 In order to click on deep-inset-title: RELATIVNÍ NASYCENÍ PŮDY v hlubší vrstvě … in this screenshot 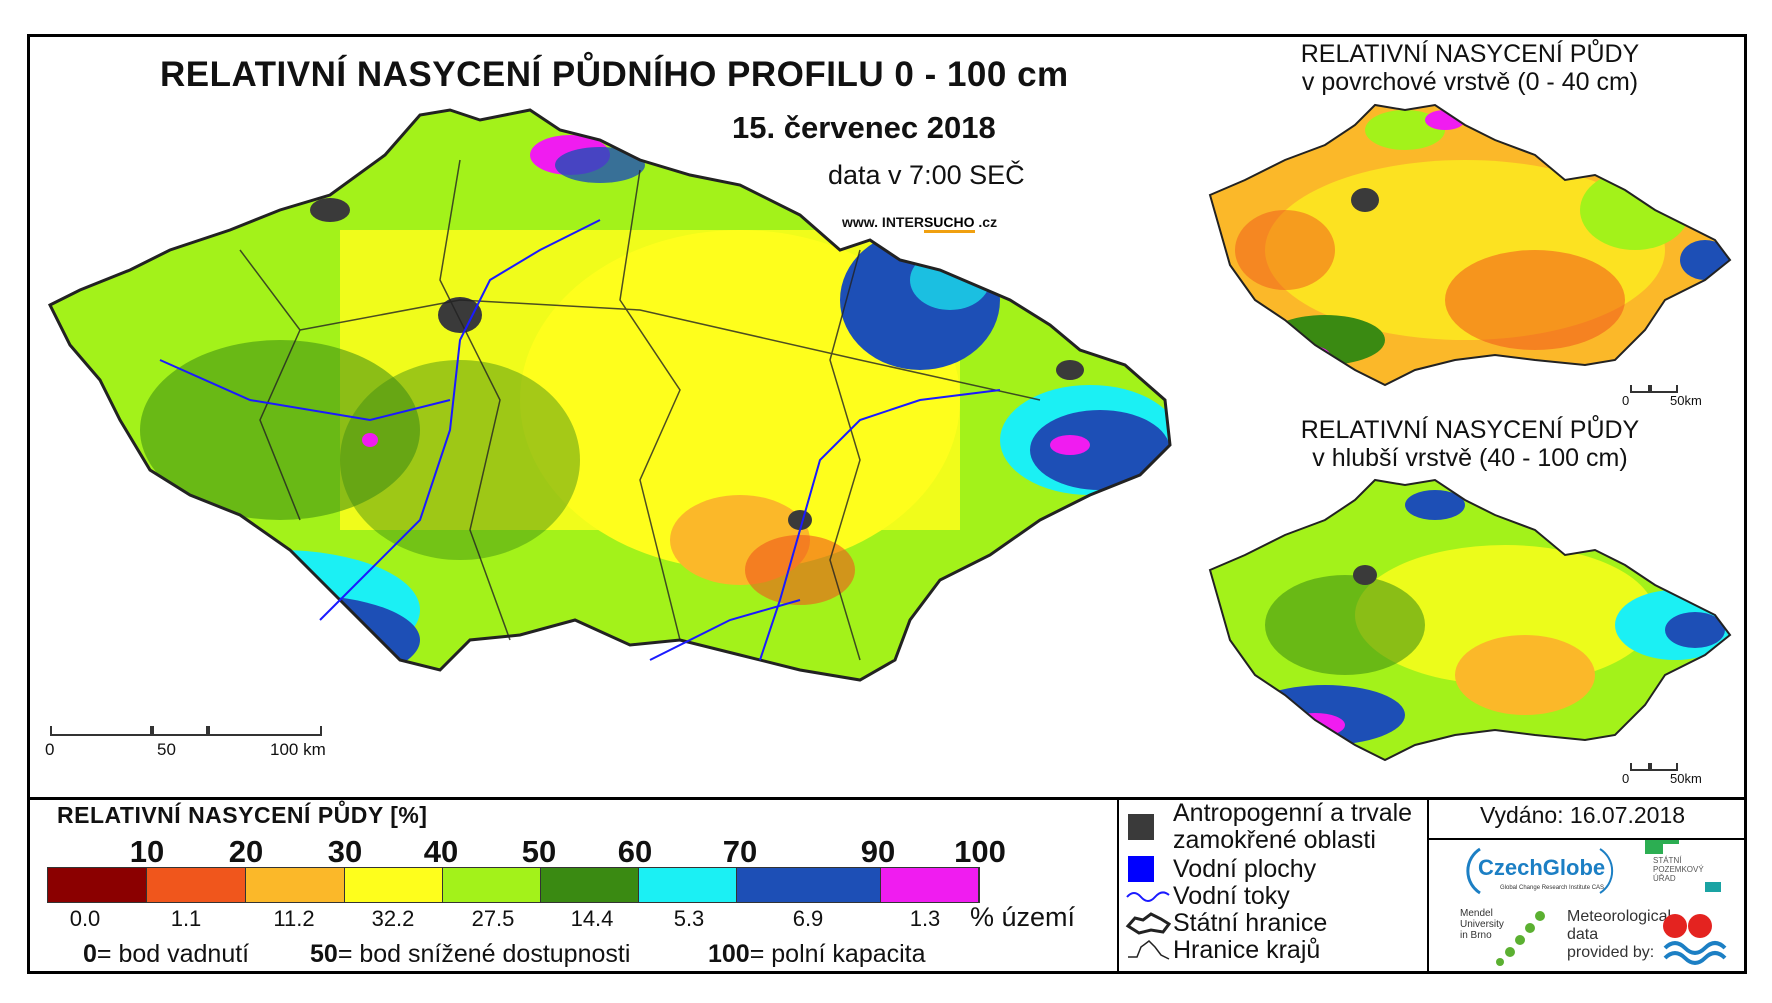, I will do `click(1470, 444)`.